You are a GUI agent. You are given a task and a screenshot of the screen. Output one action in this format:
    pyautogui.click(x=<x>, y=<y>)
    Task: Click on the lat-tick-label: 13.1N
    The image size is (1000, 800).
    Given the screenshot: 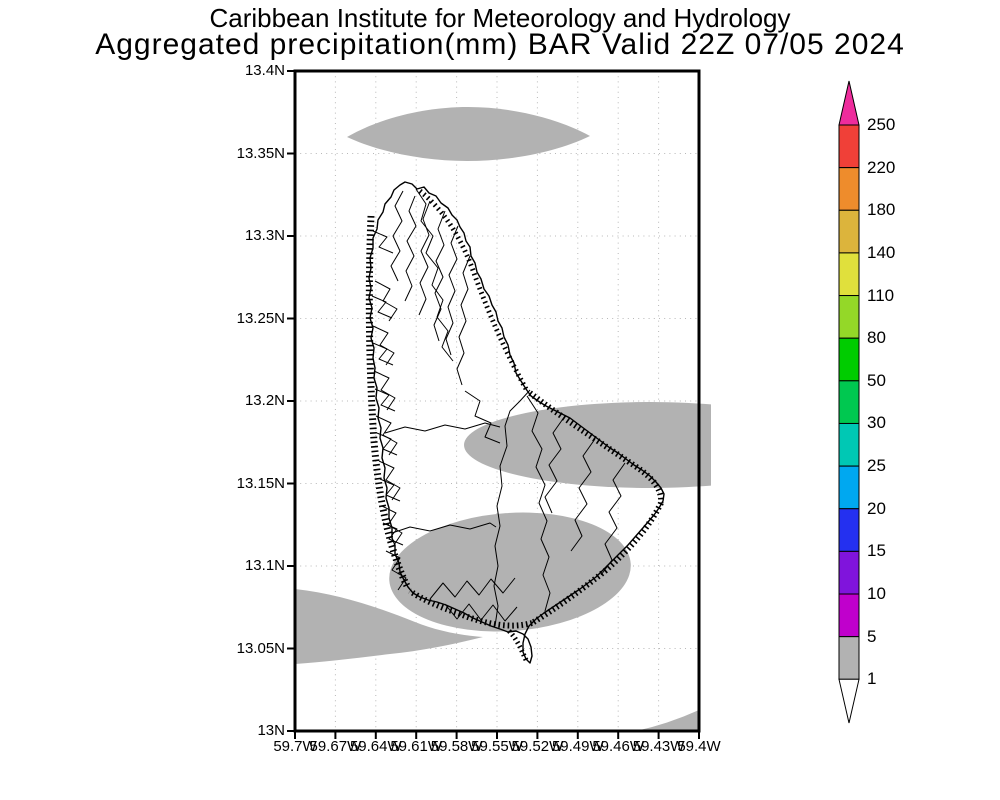 What is the action you would take?
    pyautogui.click(x=264, y=565)
    